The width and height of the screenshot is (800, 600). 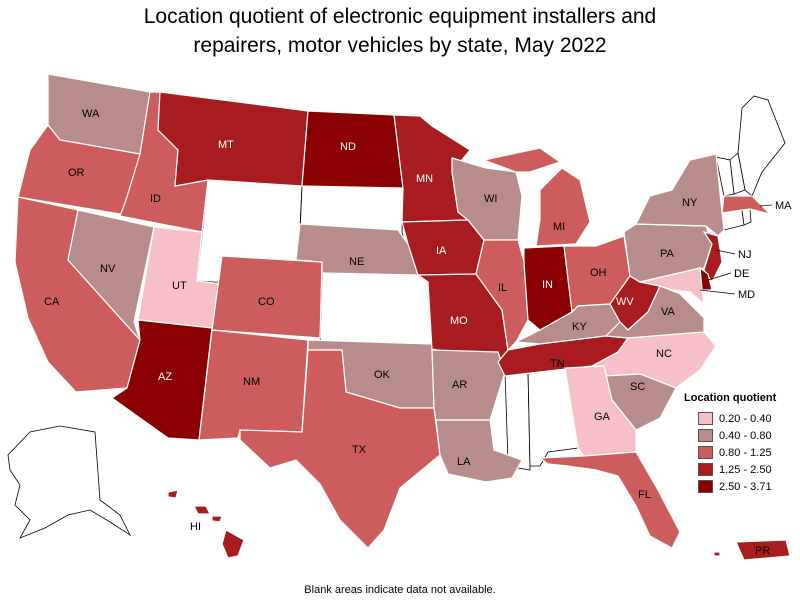 What do you see at coordinates (108, 269) in the screenshot?
I see `label-nv: NV` at bounding box center [108, 269].